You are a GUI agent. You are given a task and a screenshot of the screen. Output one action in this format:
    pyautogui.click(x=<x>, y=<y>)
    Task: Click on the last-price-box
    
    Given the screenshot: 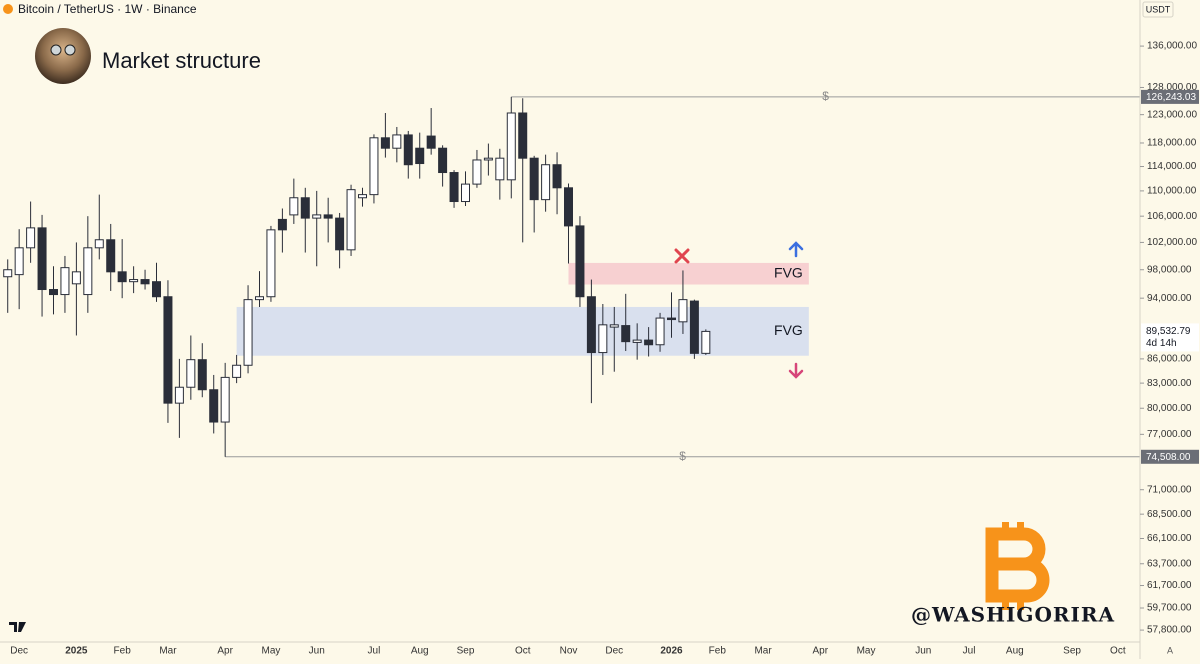 What is the action you would take?
    pyautogui.click(x=1170, y=337)
    